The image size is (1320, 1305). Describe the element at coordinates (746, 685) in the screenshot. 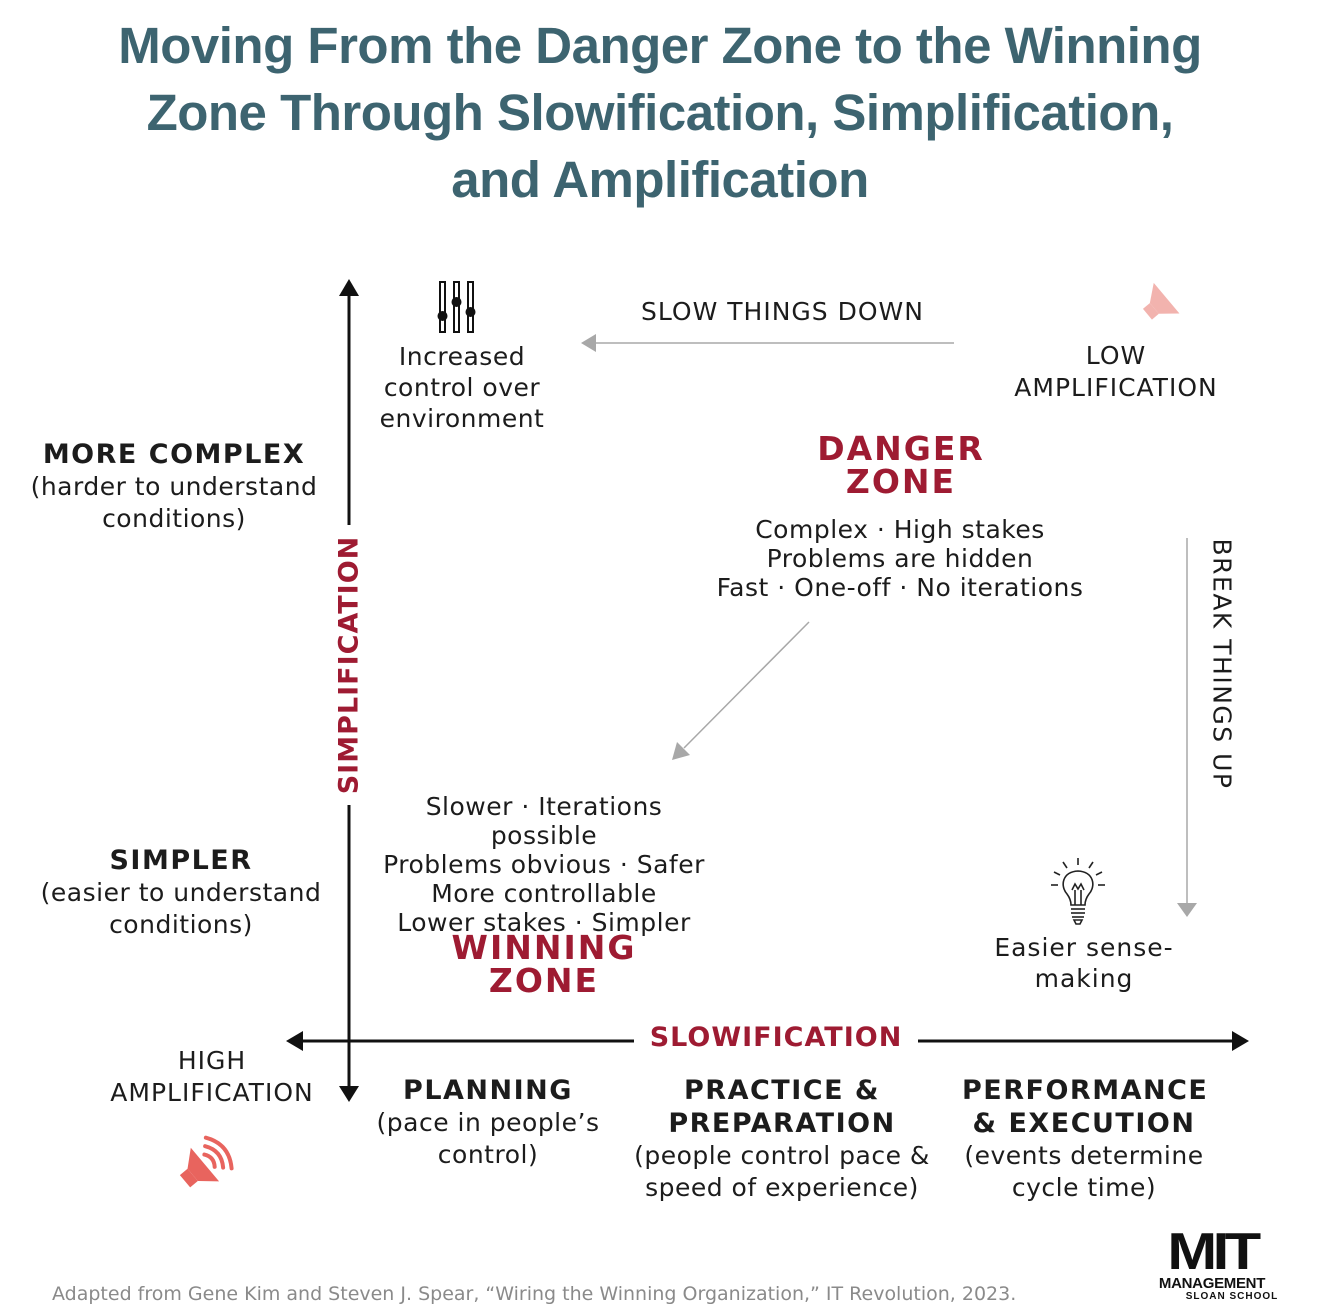

I see `danger-to-winning-arrow` at that location.